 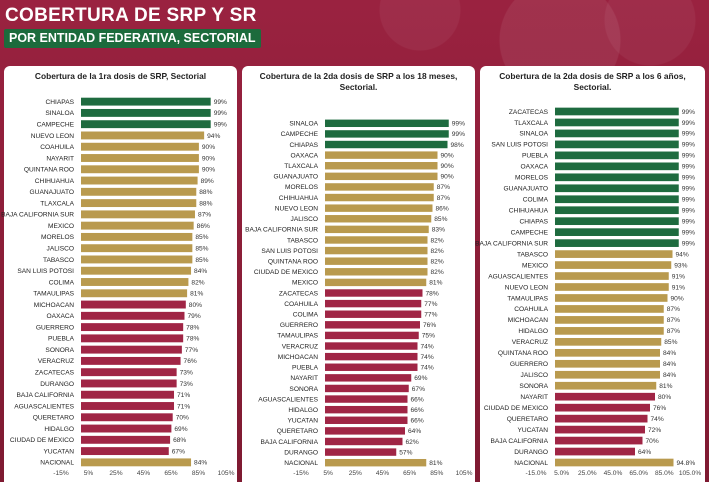 I want to click on data-label: 89%, so click(x=207, y=181).